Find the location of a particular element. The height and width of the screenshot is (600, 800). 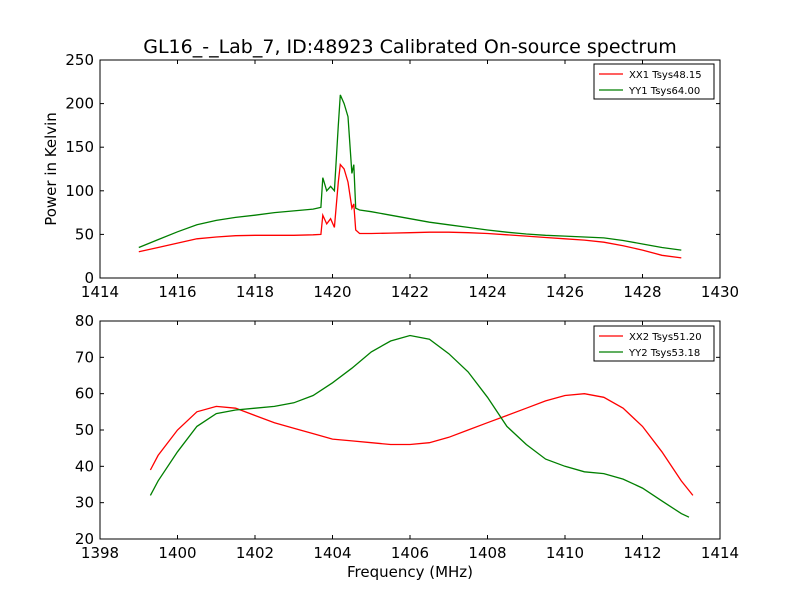

legend: XX2 Tsys51.20 YY2 Tsys53.18 is located at coordinates (654, 343).